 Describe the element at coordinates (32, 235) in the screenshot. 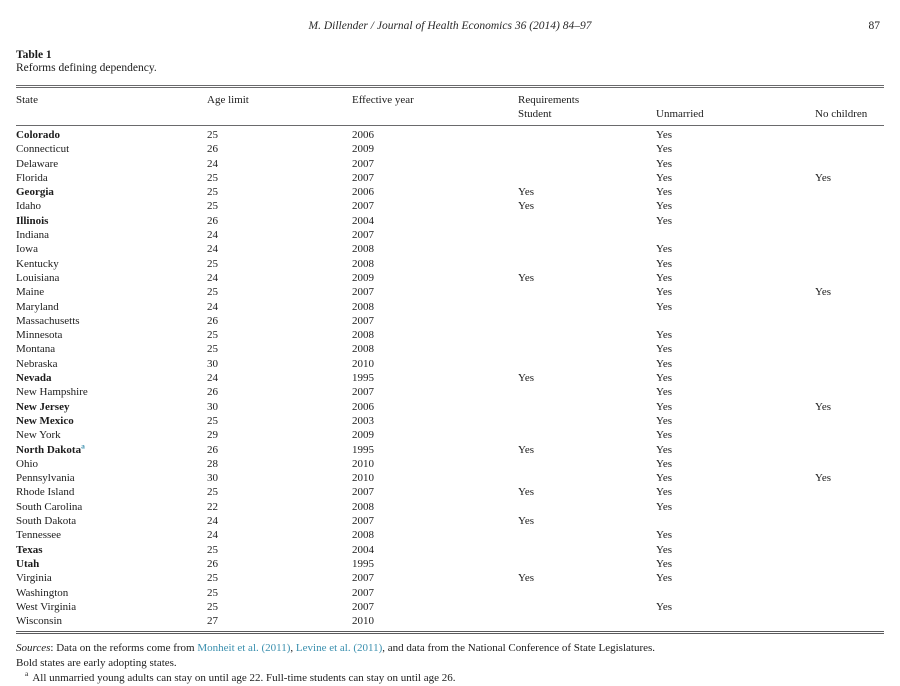

I see `state-name: Indiana` at that location.